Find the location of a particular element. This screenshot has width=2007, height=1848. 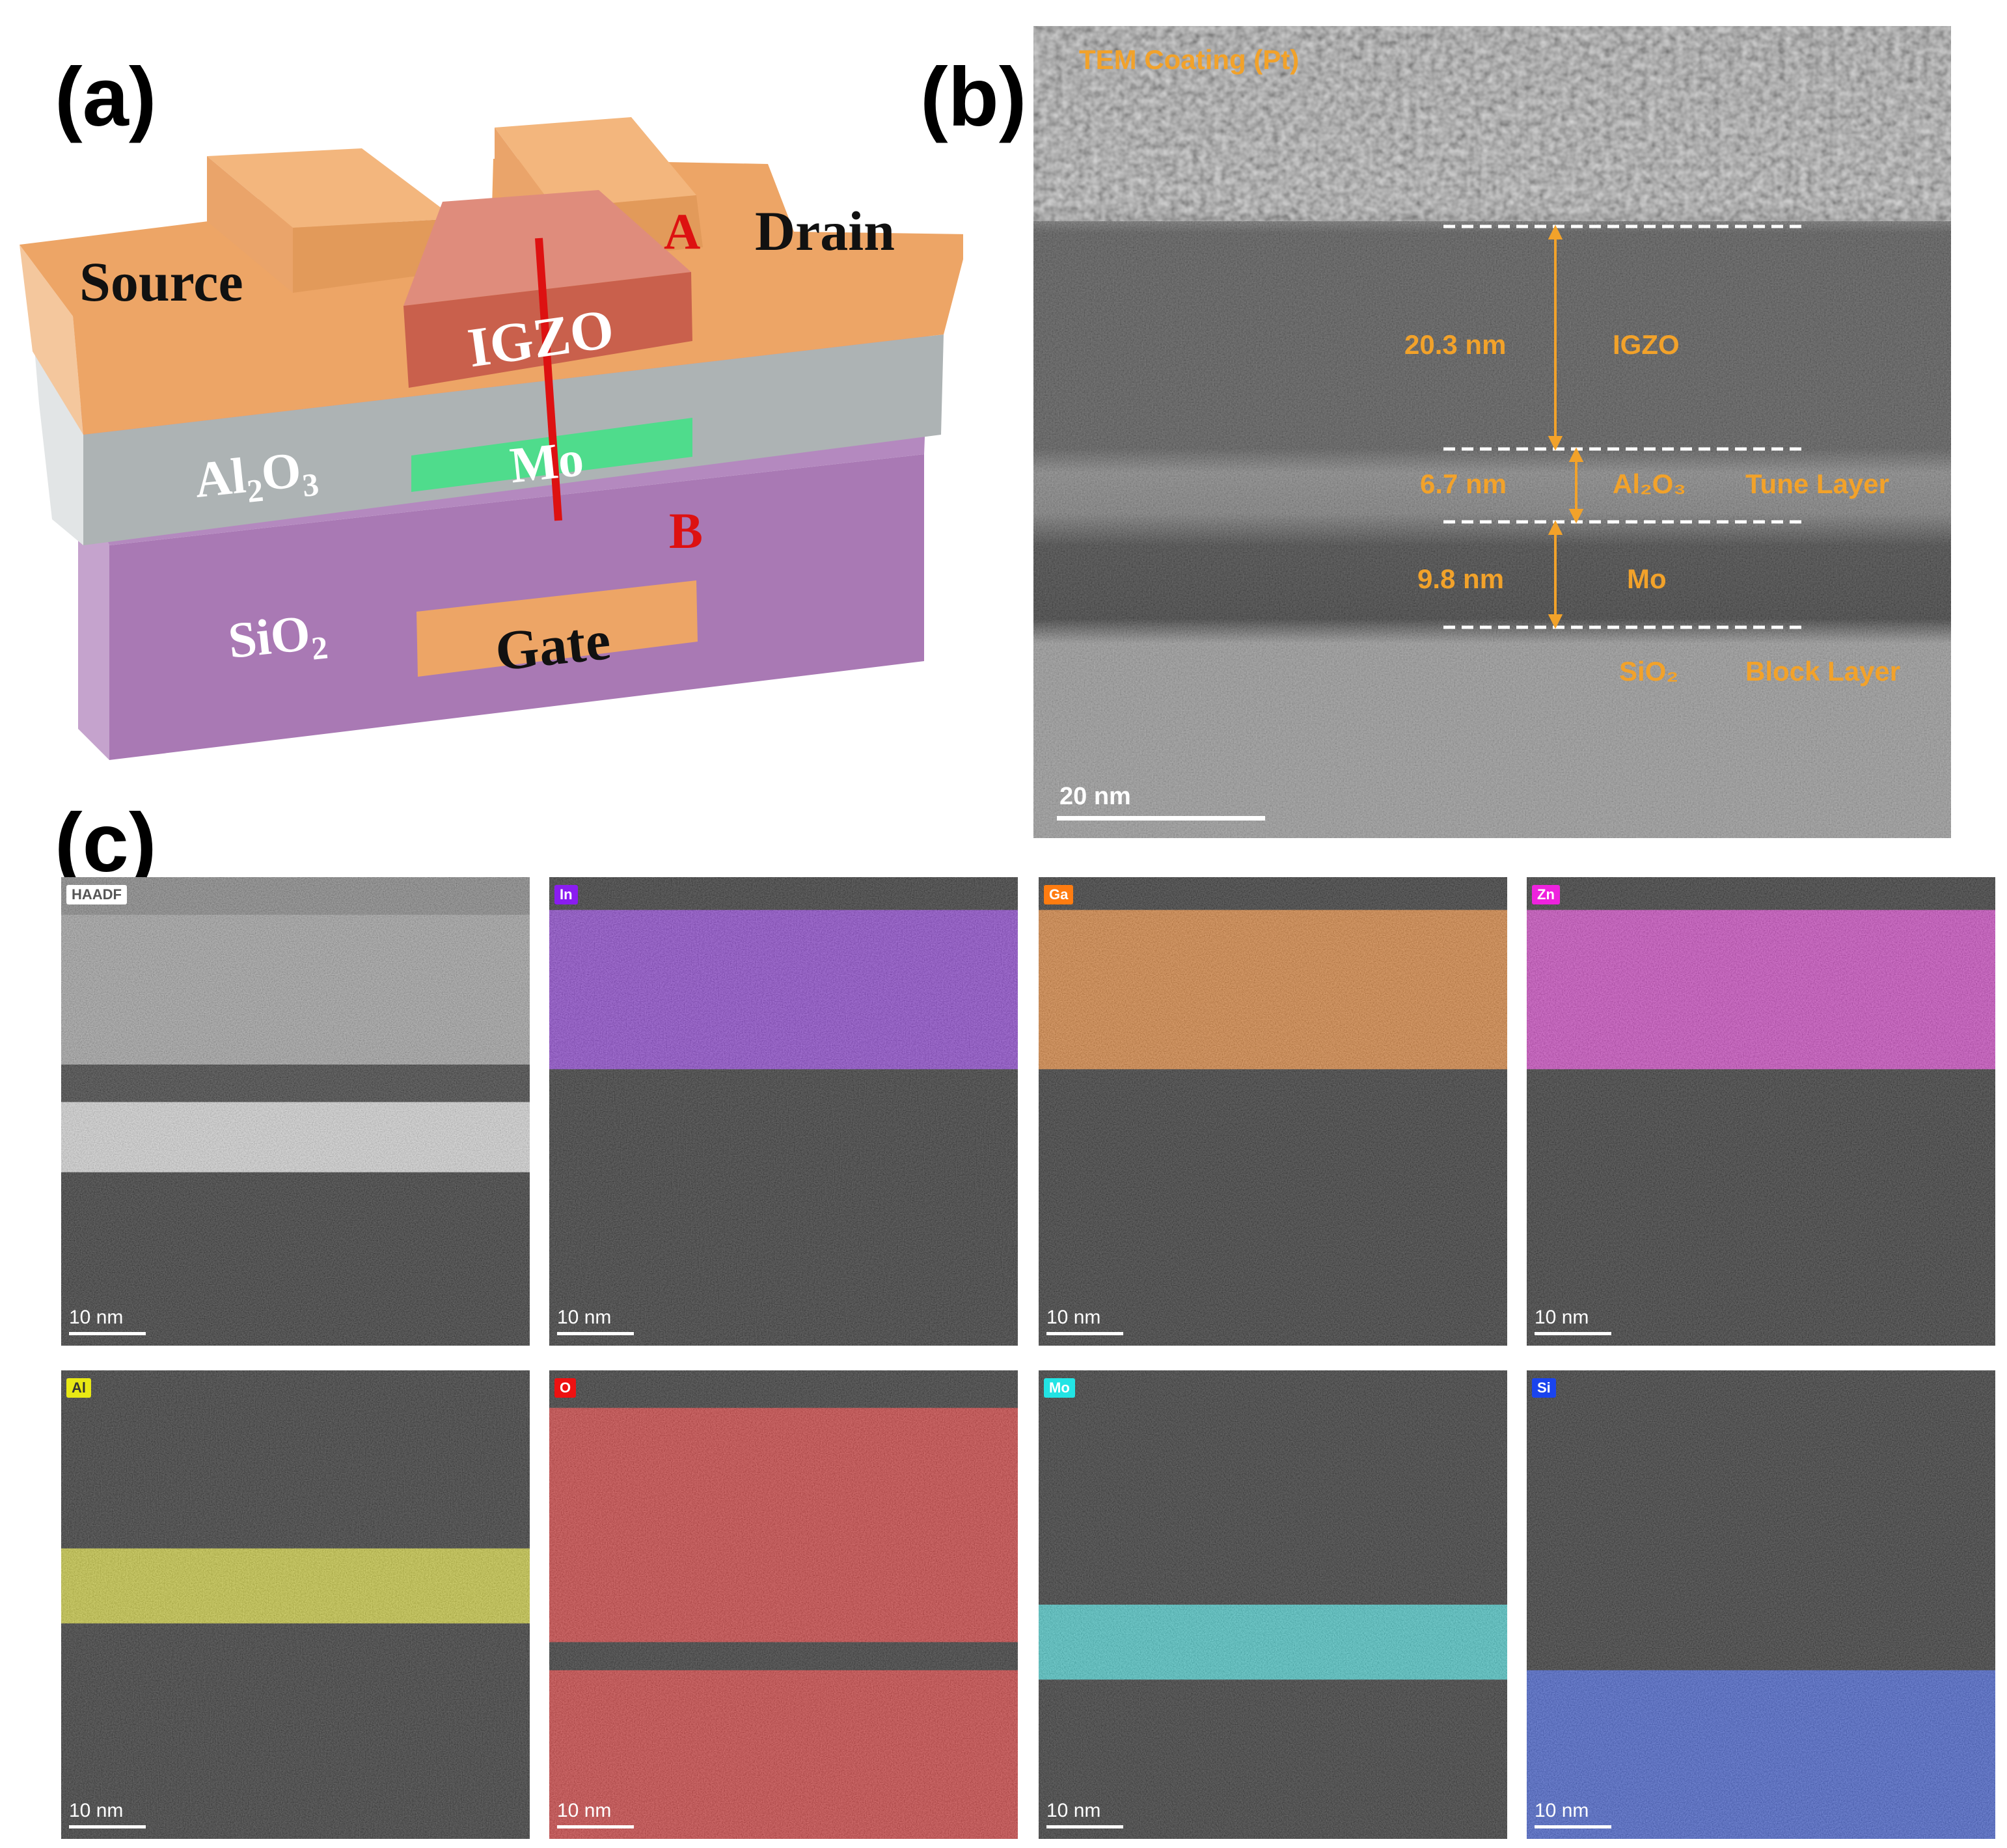

source-block-left is located at coordinates (250, 224).